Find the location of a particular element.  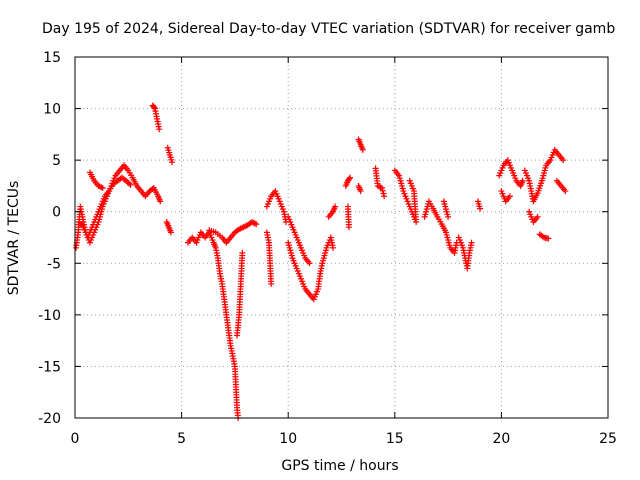

x-axis-label: GPS time / hours is located at coordinates (339, 466).